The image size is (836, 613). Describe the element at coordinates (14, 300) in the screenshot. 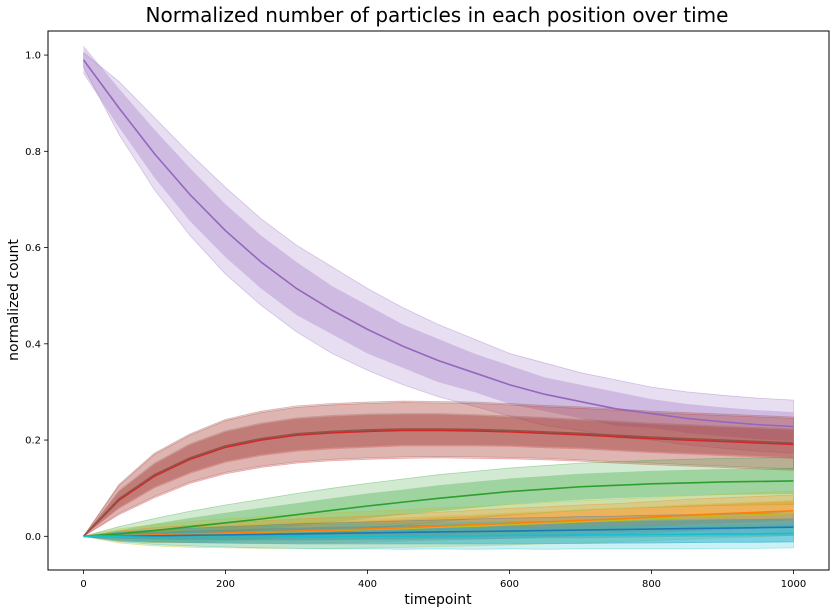

I see `y-axis-label: normalized count` at that location.